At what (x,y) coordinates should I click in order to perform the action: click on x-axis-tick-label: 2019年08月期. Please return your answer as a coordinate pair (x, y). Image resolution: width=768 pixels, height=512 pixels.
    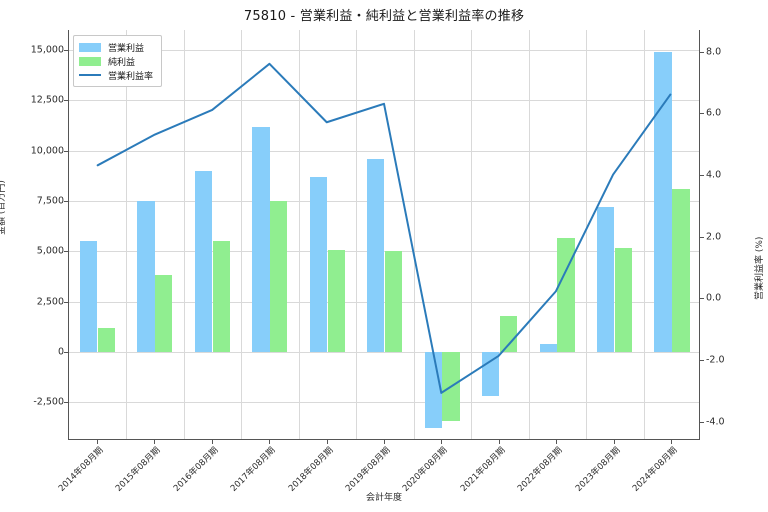
    Looking at the image, I should click on (368, 469).